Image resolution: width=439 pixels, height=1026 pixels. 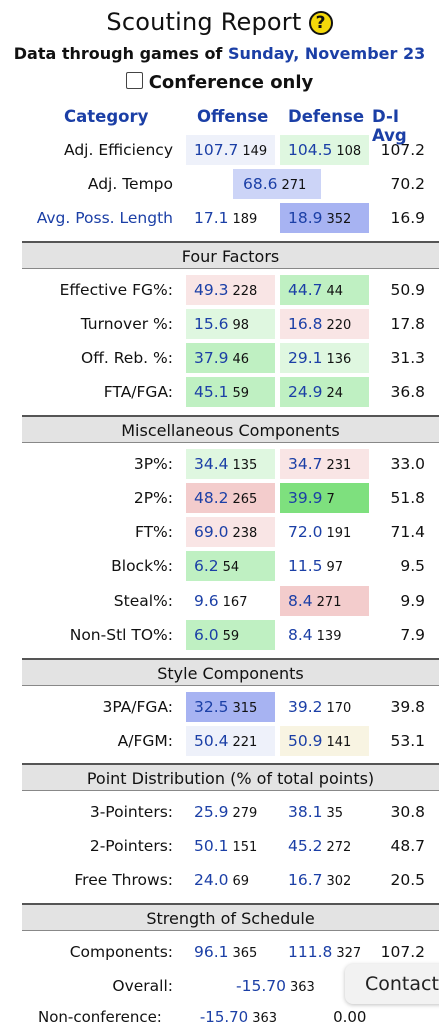 I want to click on conference-only-checkbox, so click(x=134, y=80).